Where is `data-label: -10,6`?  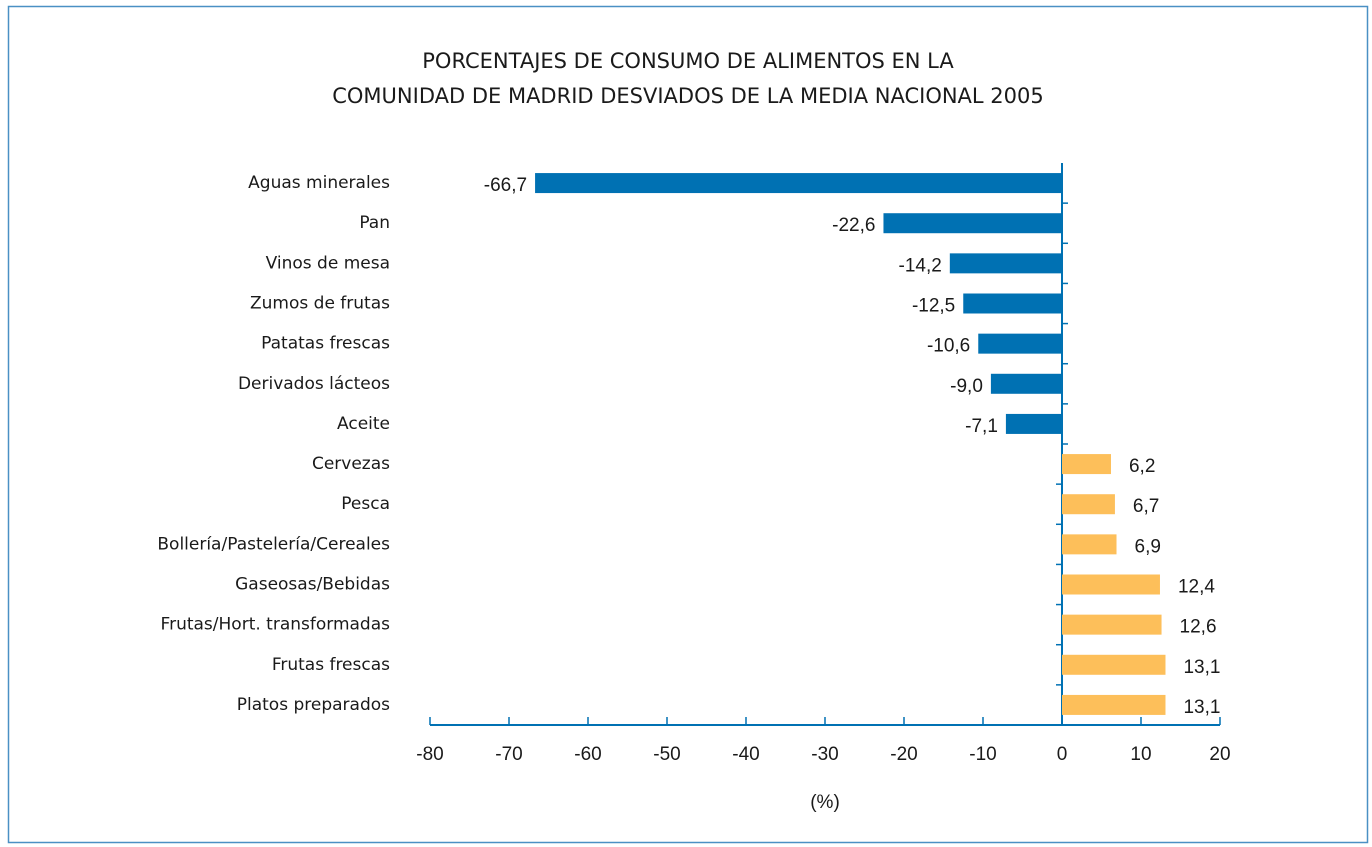 data-label: -10,6 is located at coordinates (948, 346).